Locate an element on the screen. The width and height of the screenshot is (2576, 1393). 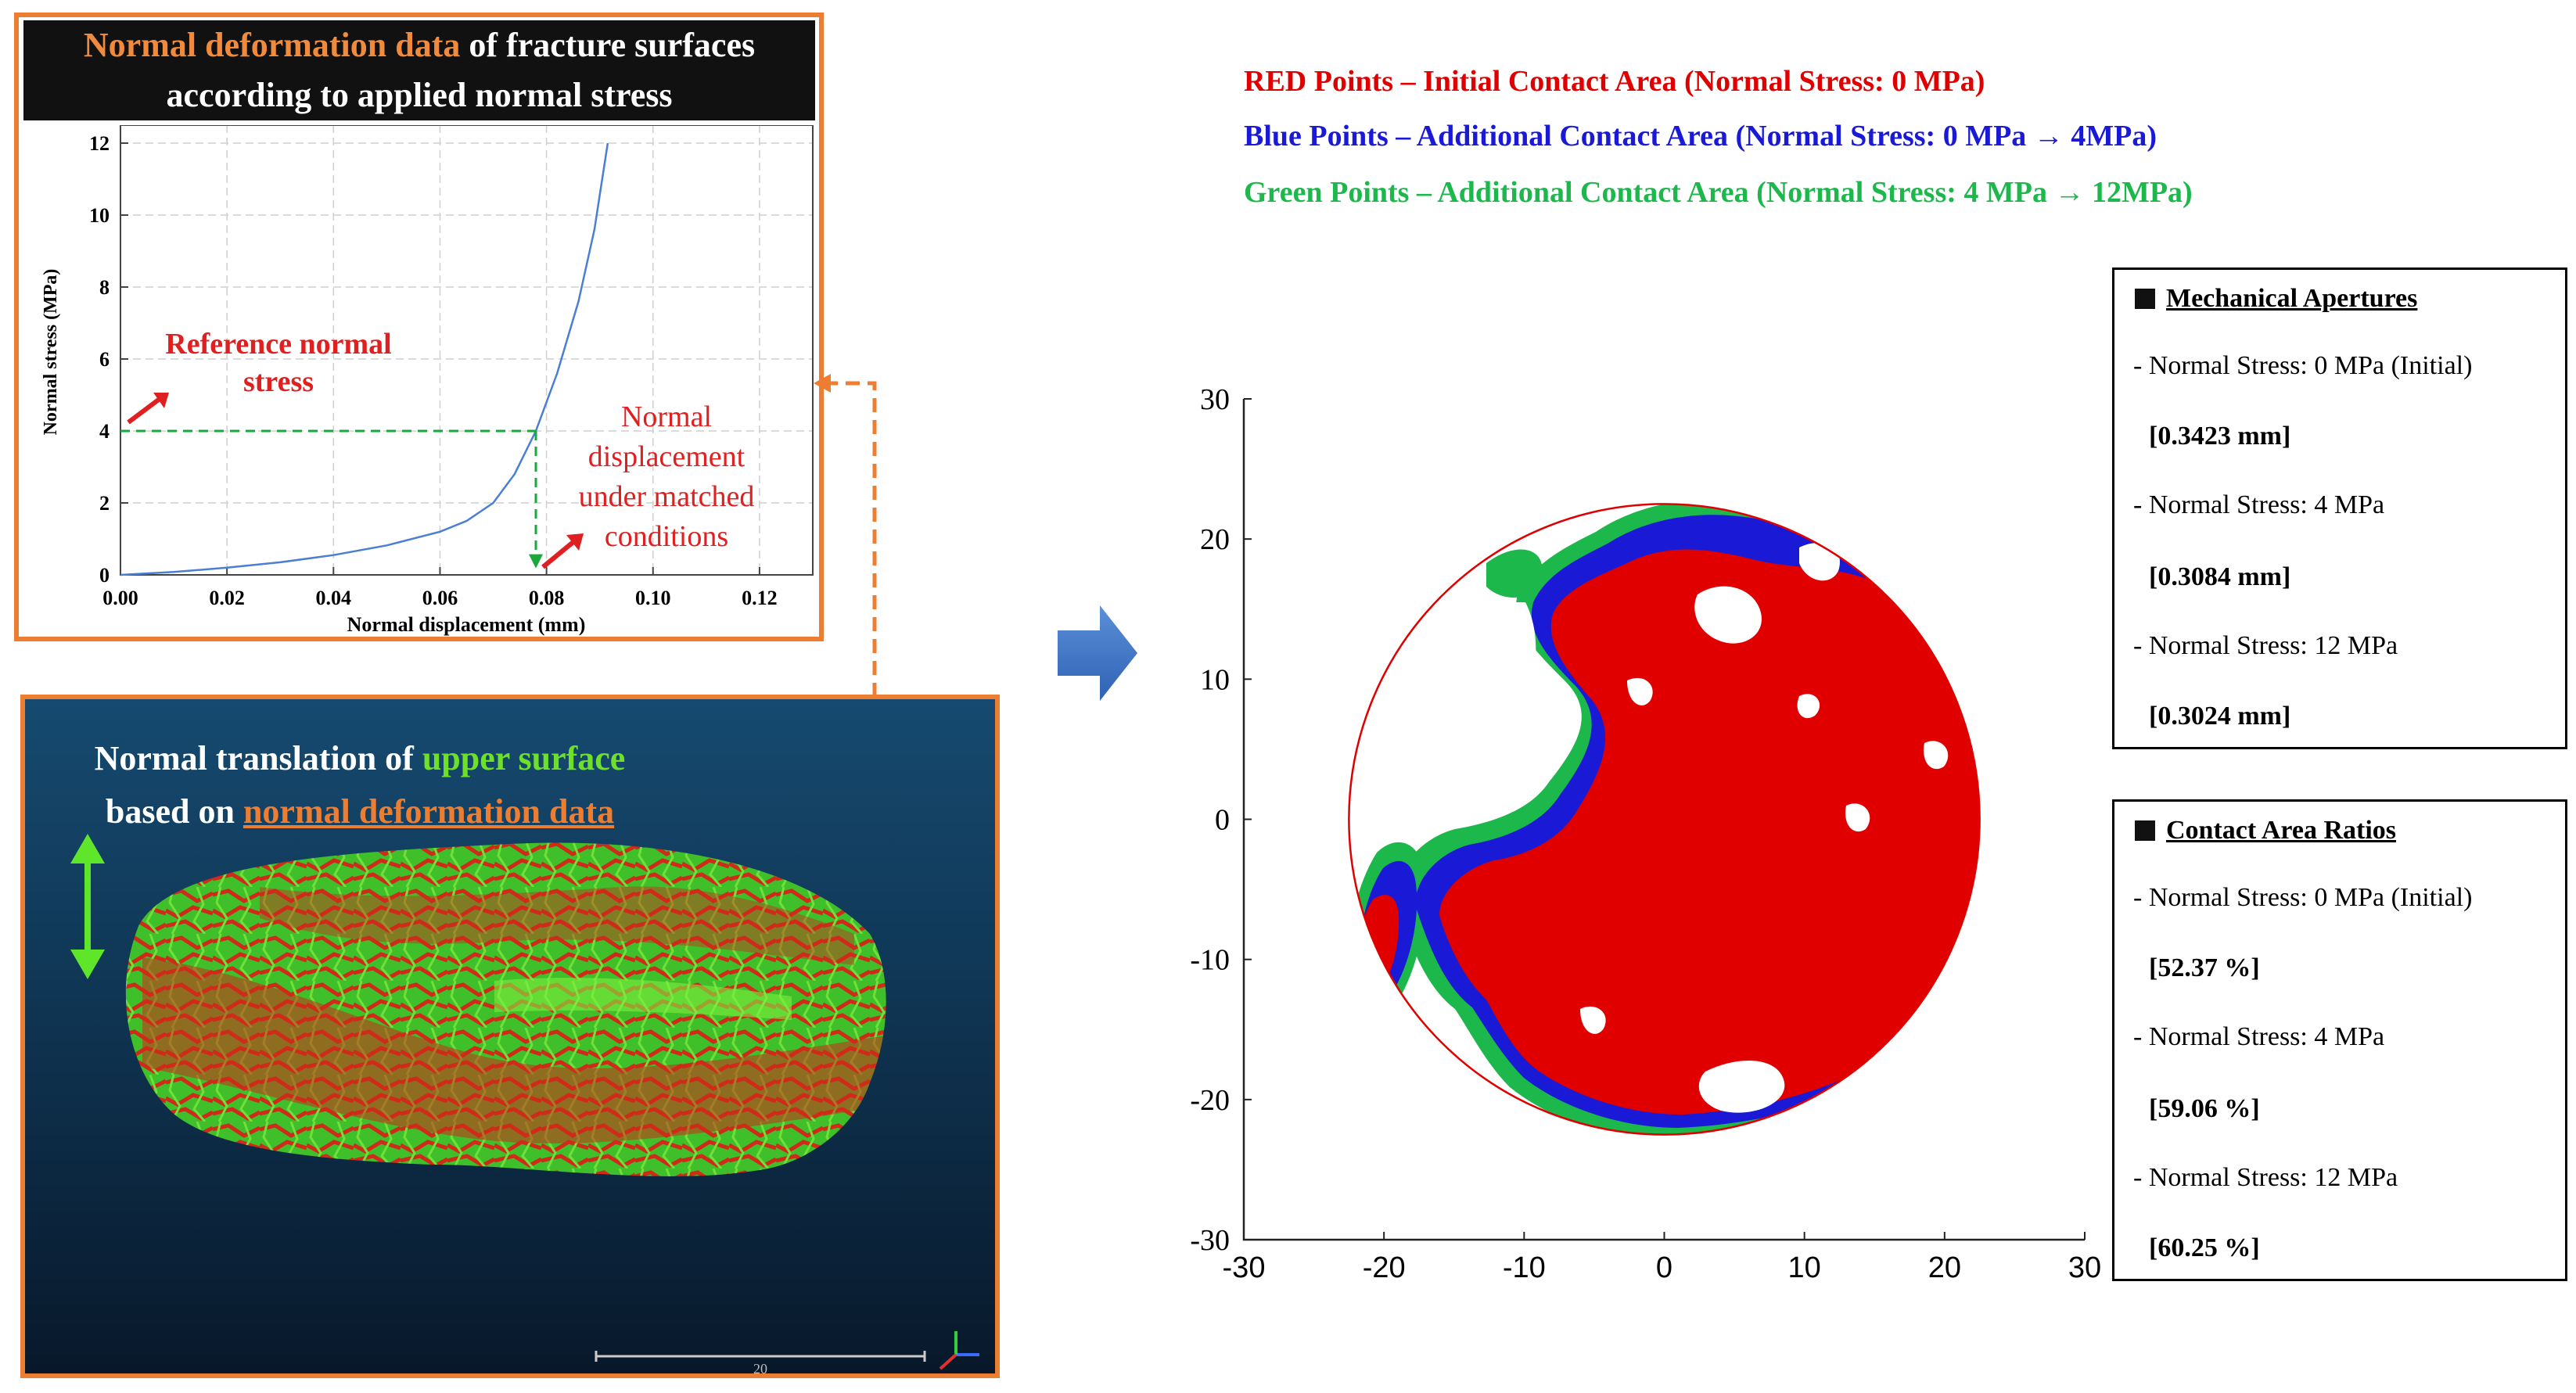
map-y-tick-0: 30 is located at coordinates (1215, 399).